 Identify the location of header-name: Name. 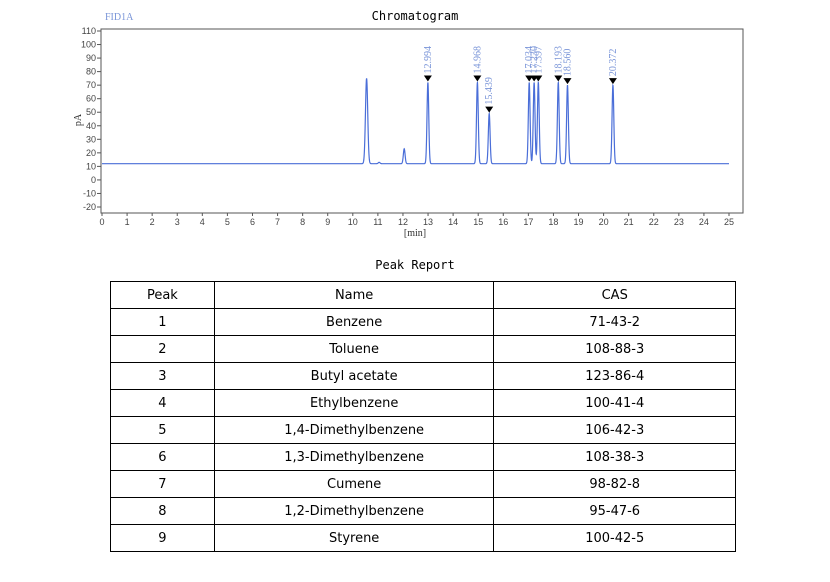
(354, 295).